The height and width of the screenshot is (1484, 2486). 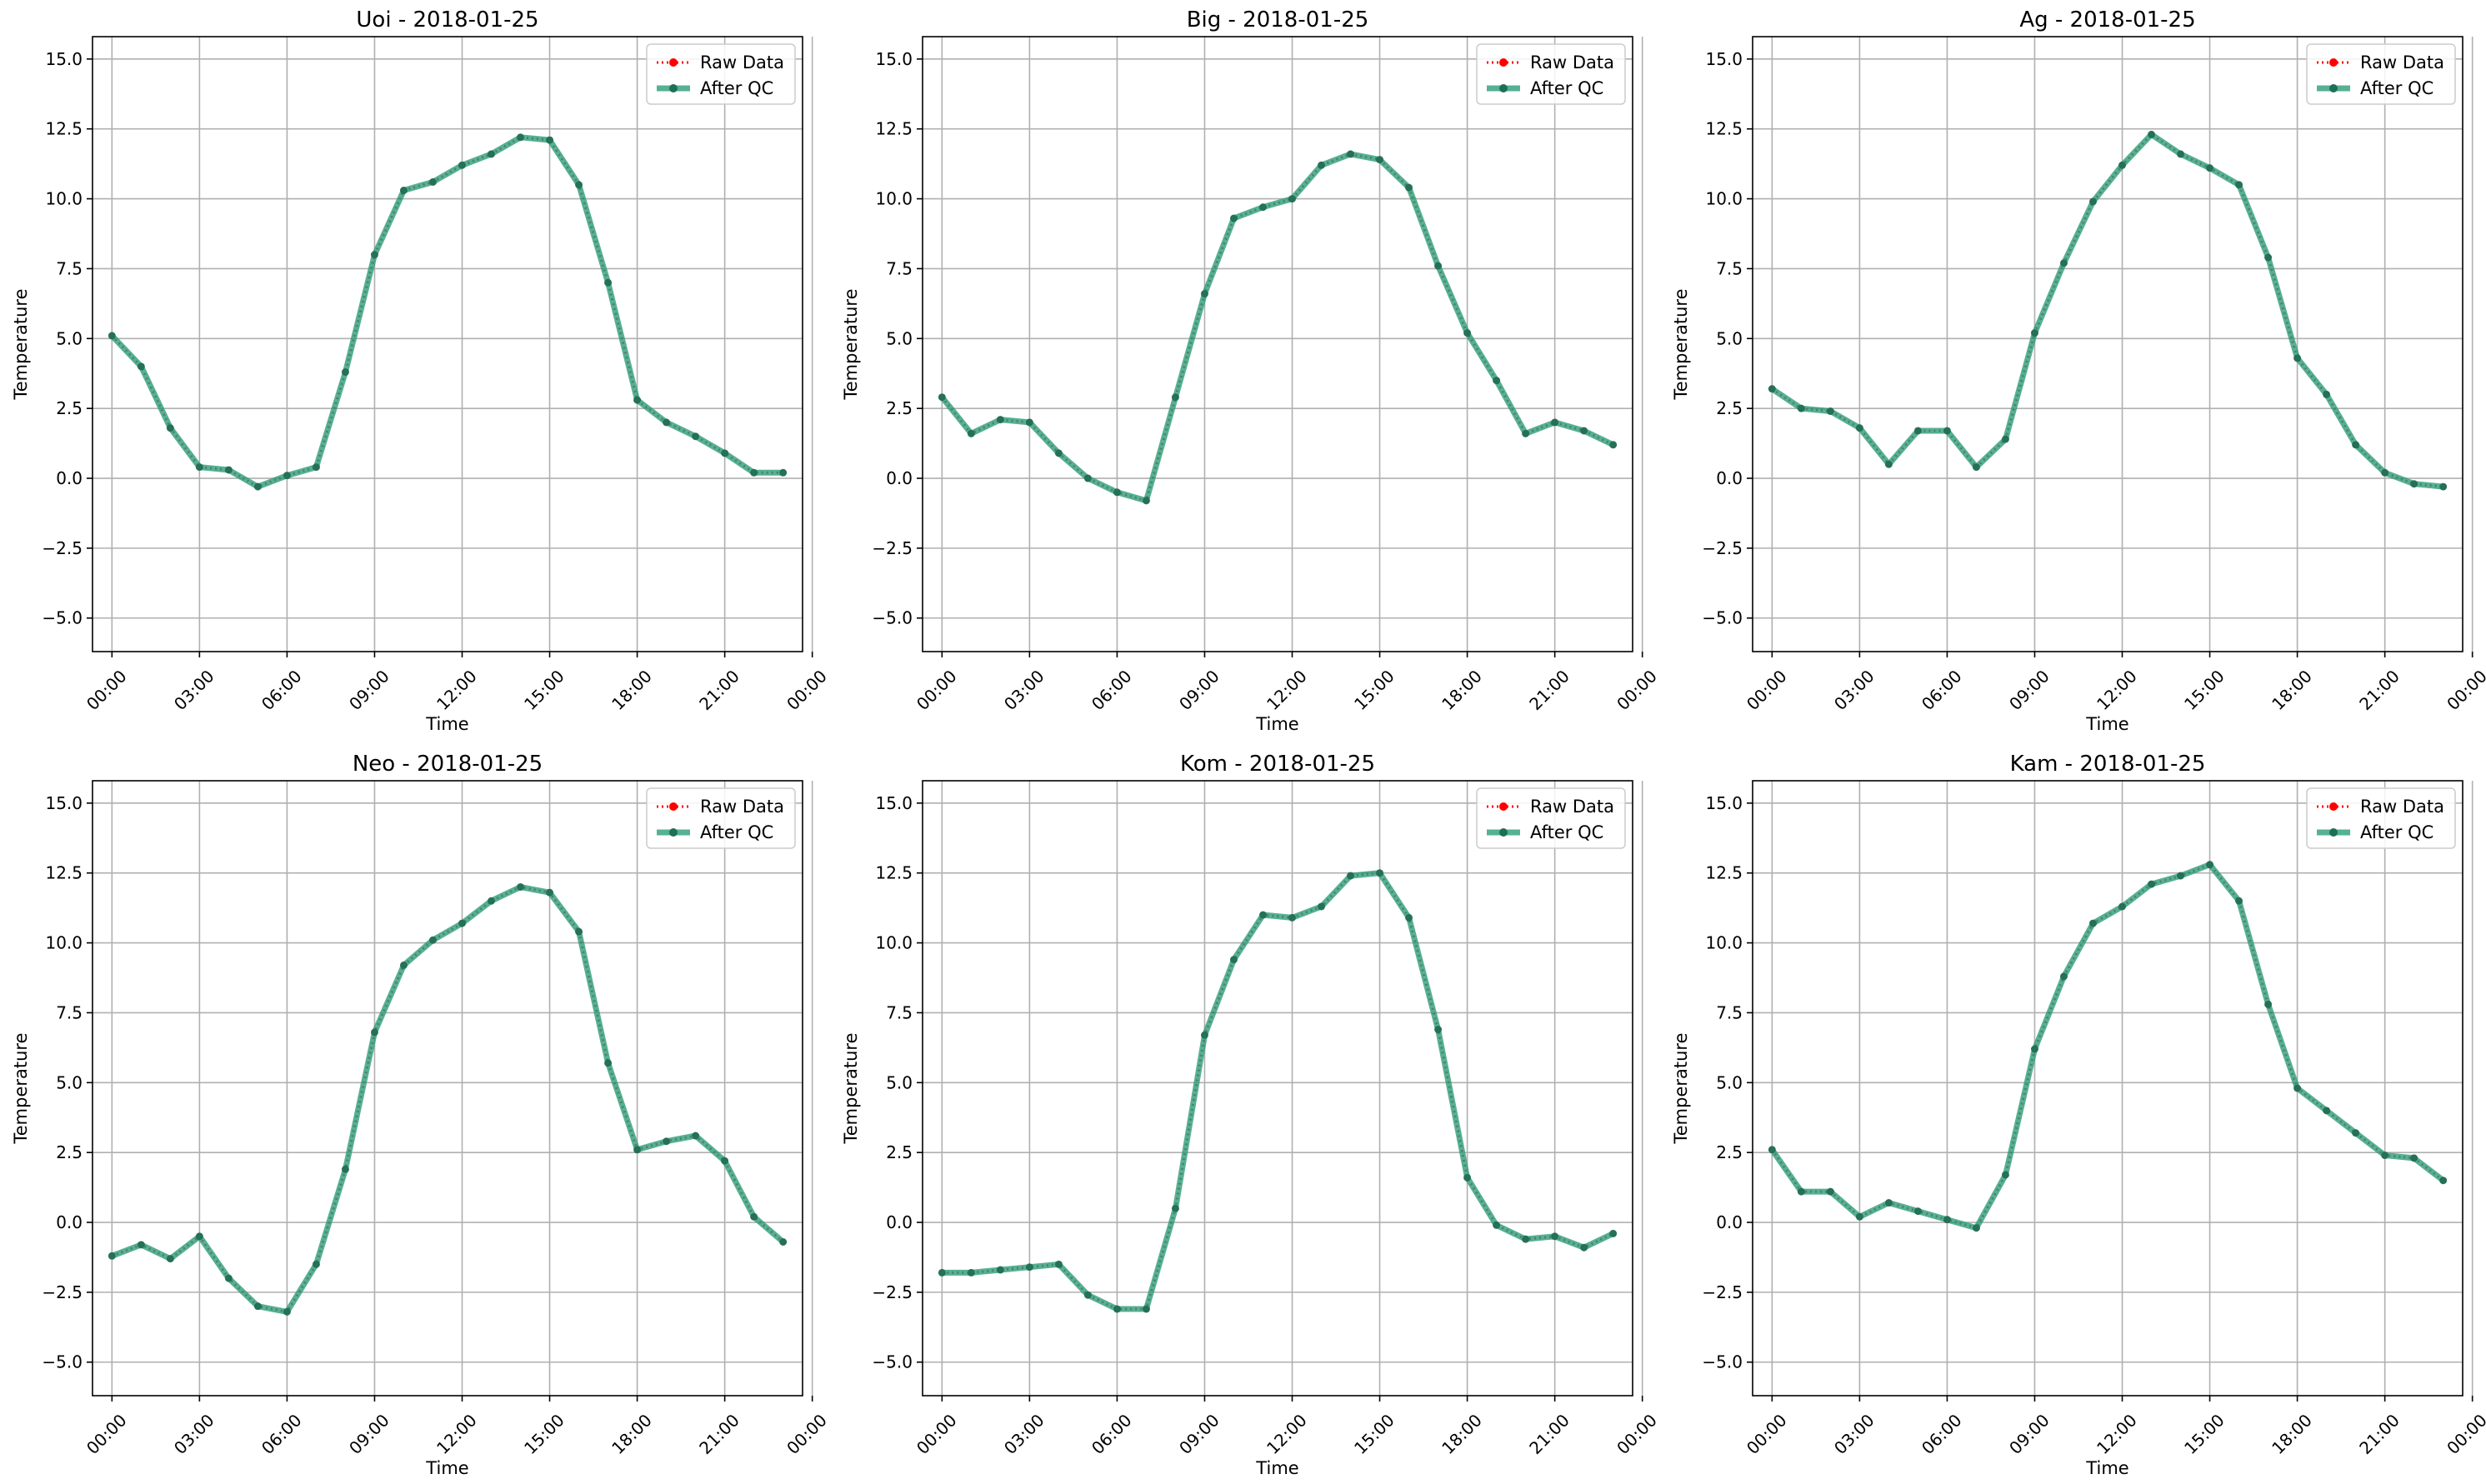 I want to click on chart-title: Big - 2018-01-25, so click(x=1278, y=19).